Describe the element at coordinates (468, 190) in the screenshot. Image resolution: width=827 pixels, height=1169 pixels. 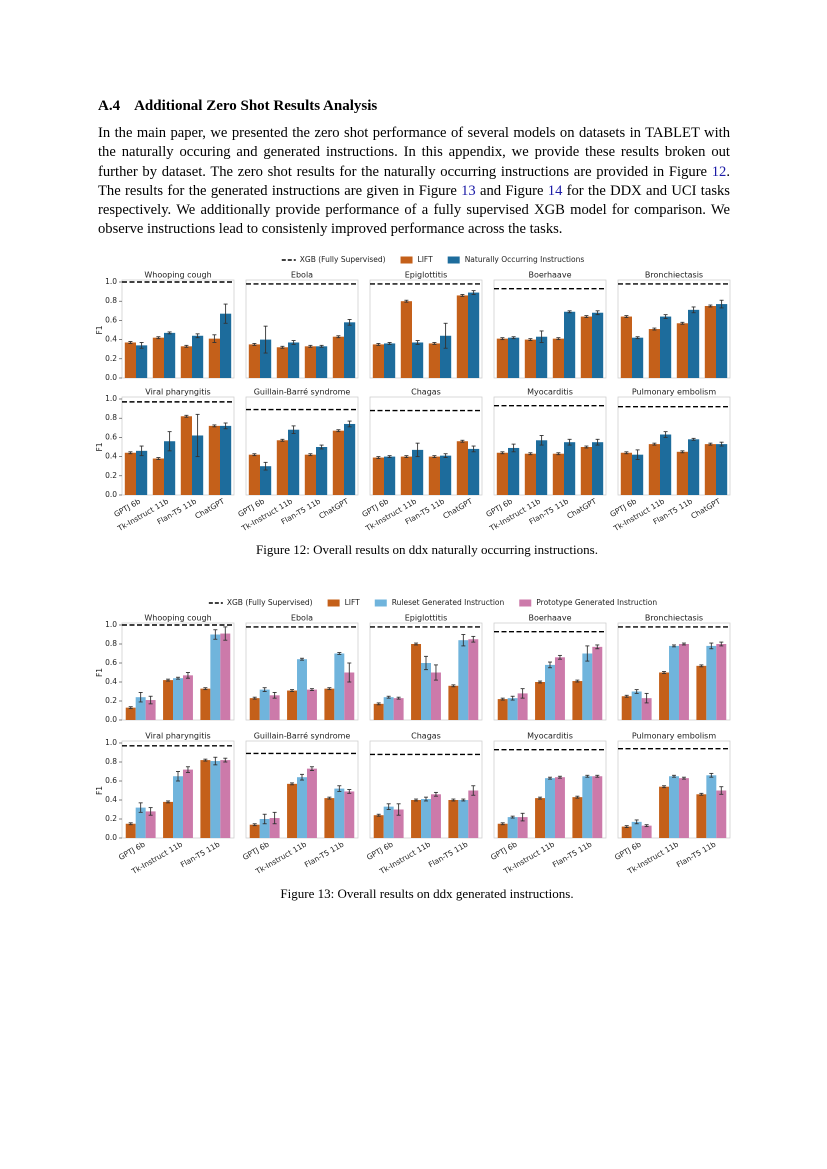
I see `figure-link: 13` at that location.